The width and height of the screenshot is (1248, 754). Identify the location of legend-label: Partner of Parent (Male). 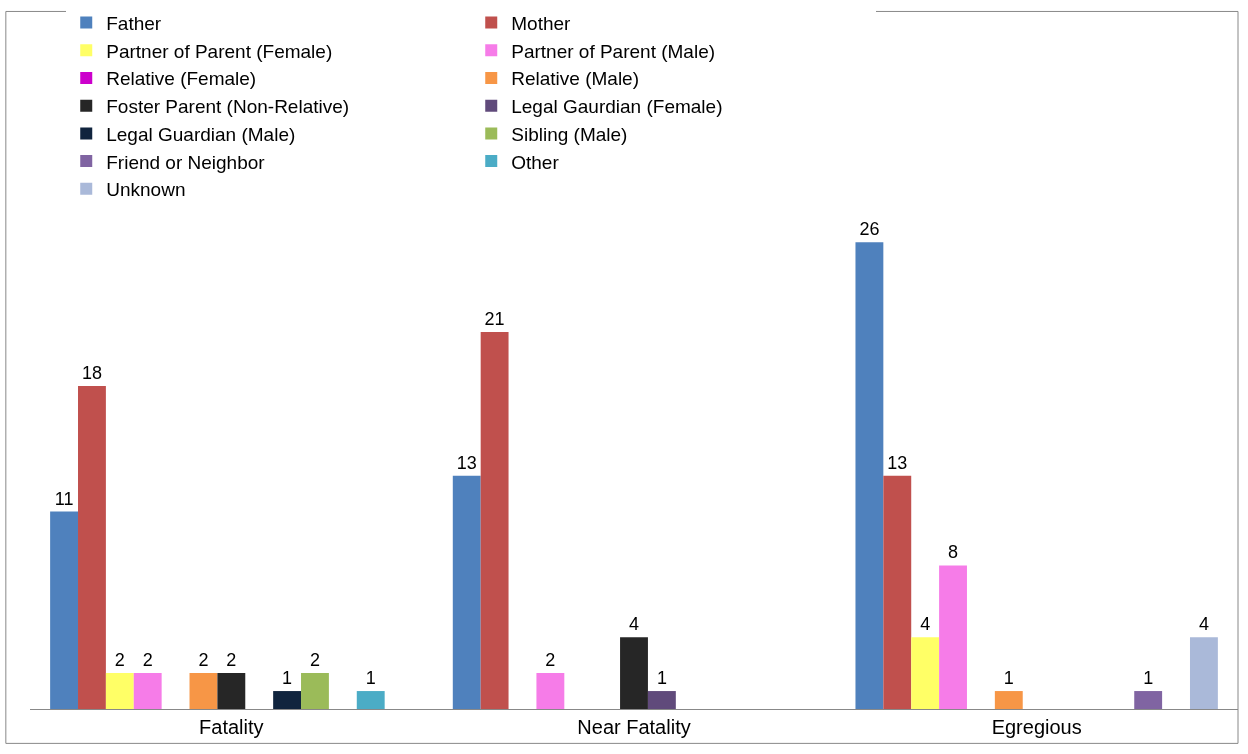
(613, 51).